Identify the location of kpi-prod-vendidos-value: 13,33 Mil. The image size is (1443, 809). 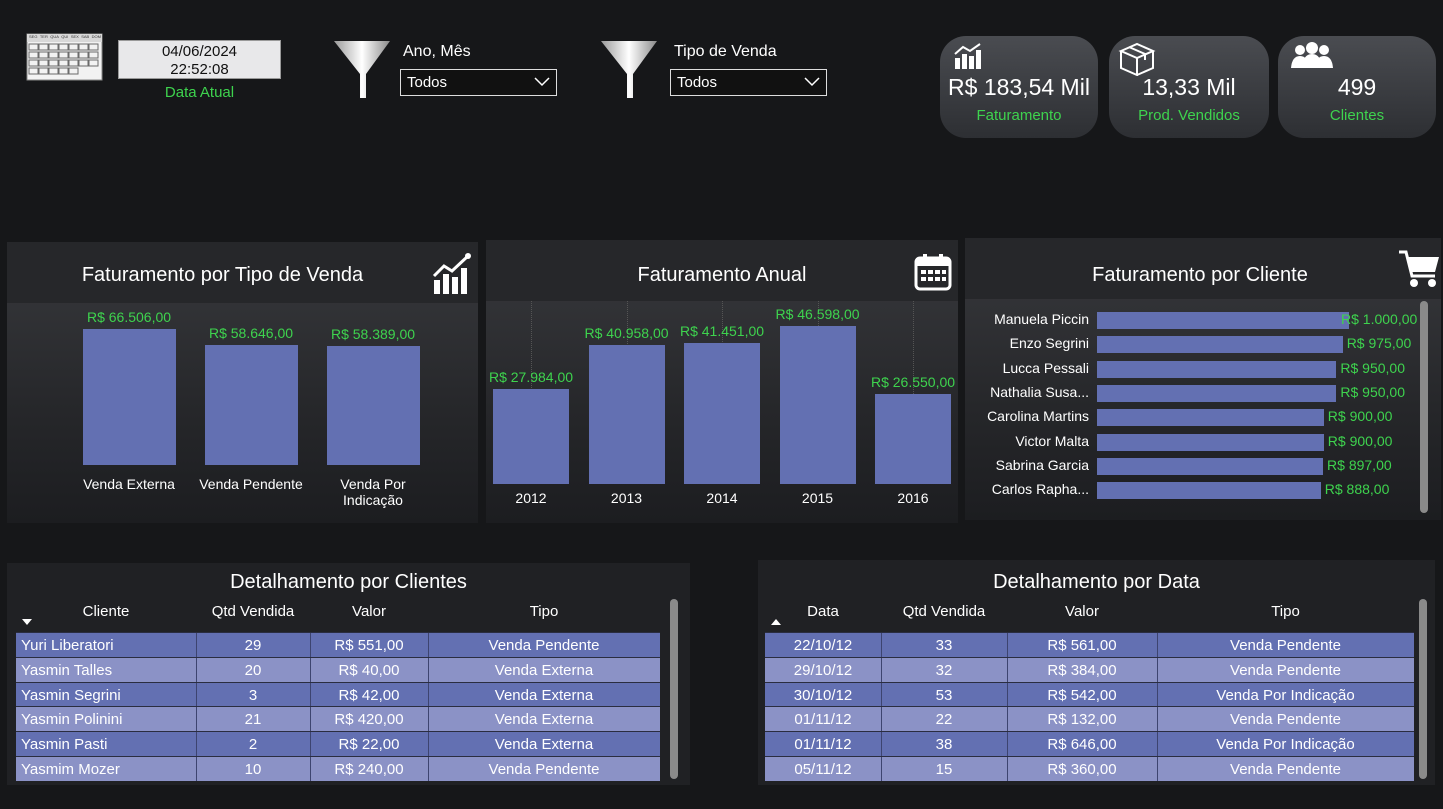
(1189, 87).